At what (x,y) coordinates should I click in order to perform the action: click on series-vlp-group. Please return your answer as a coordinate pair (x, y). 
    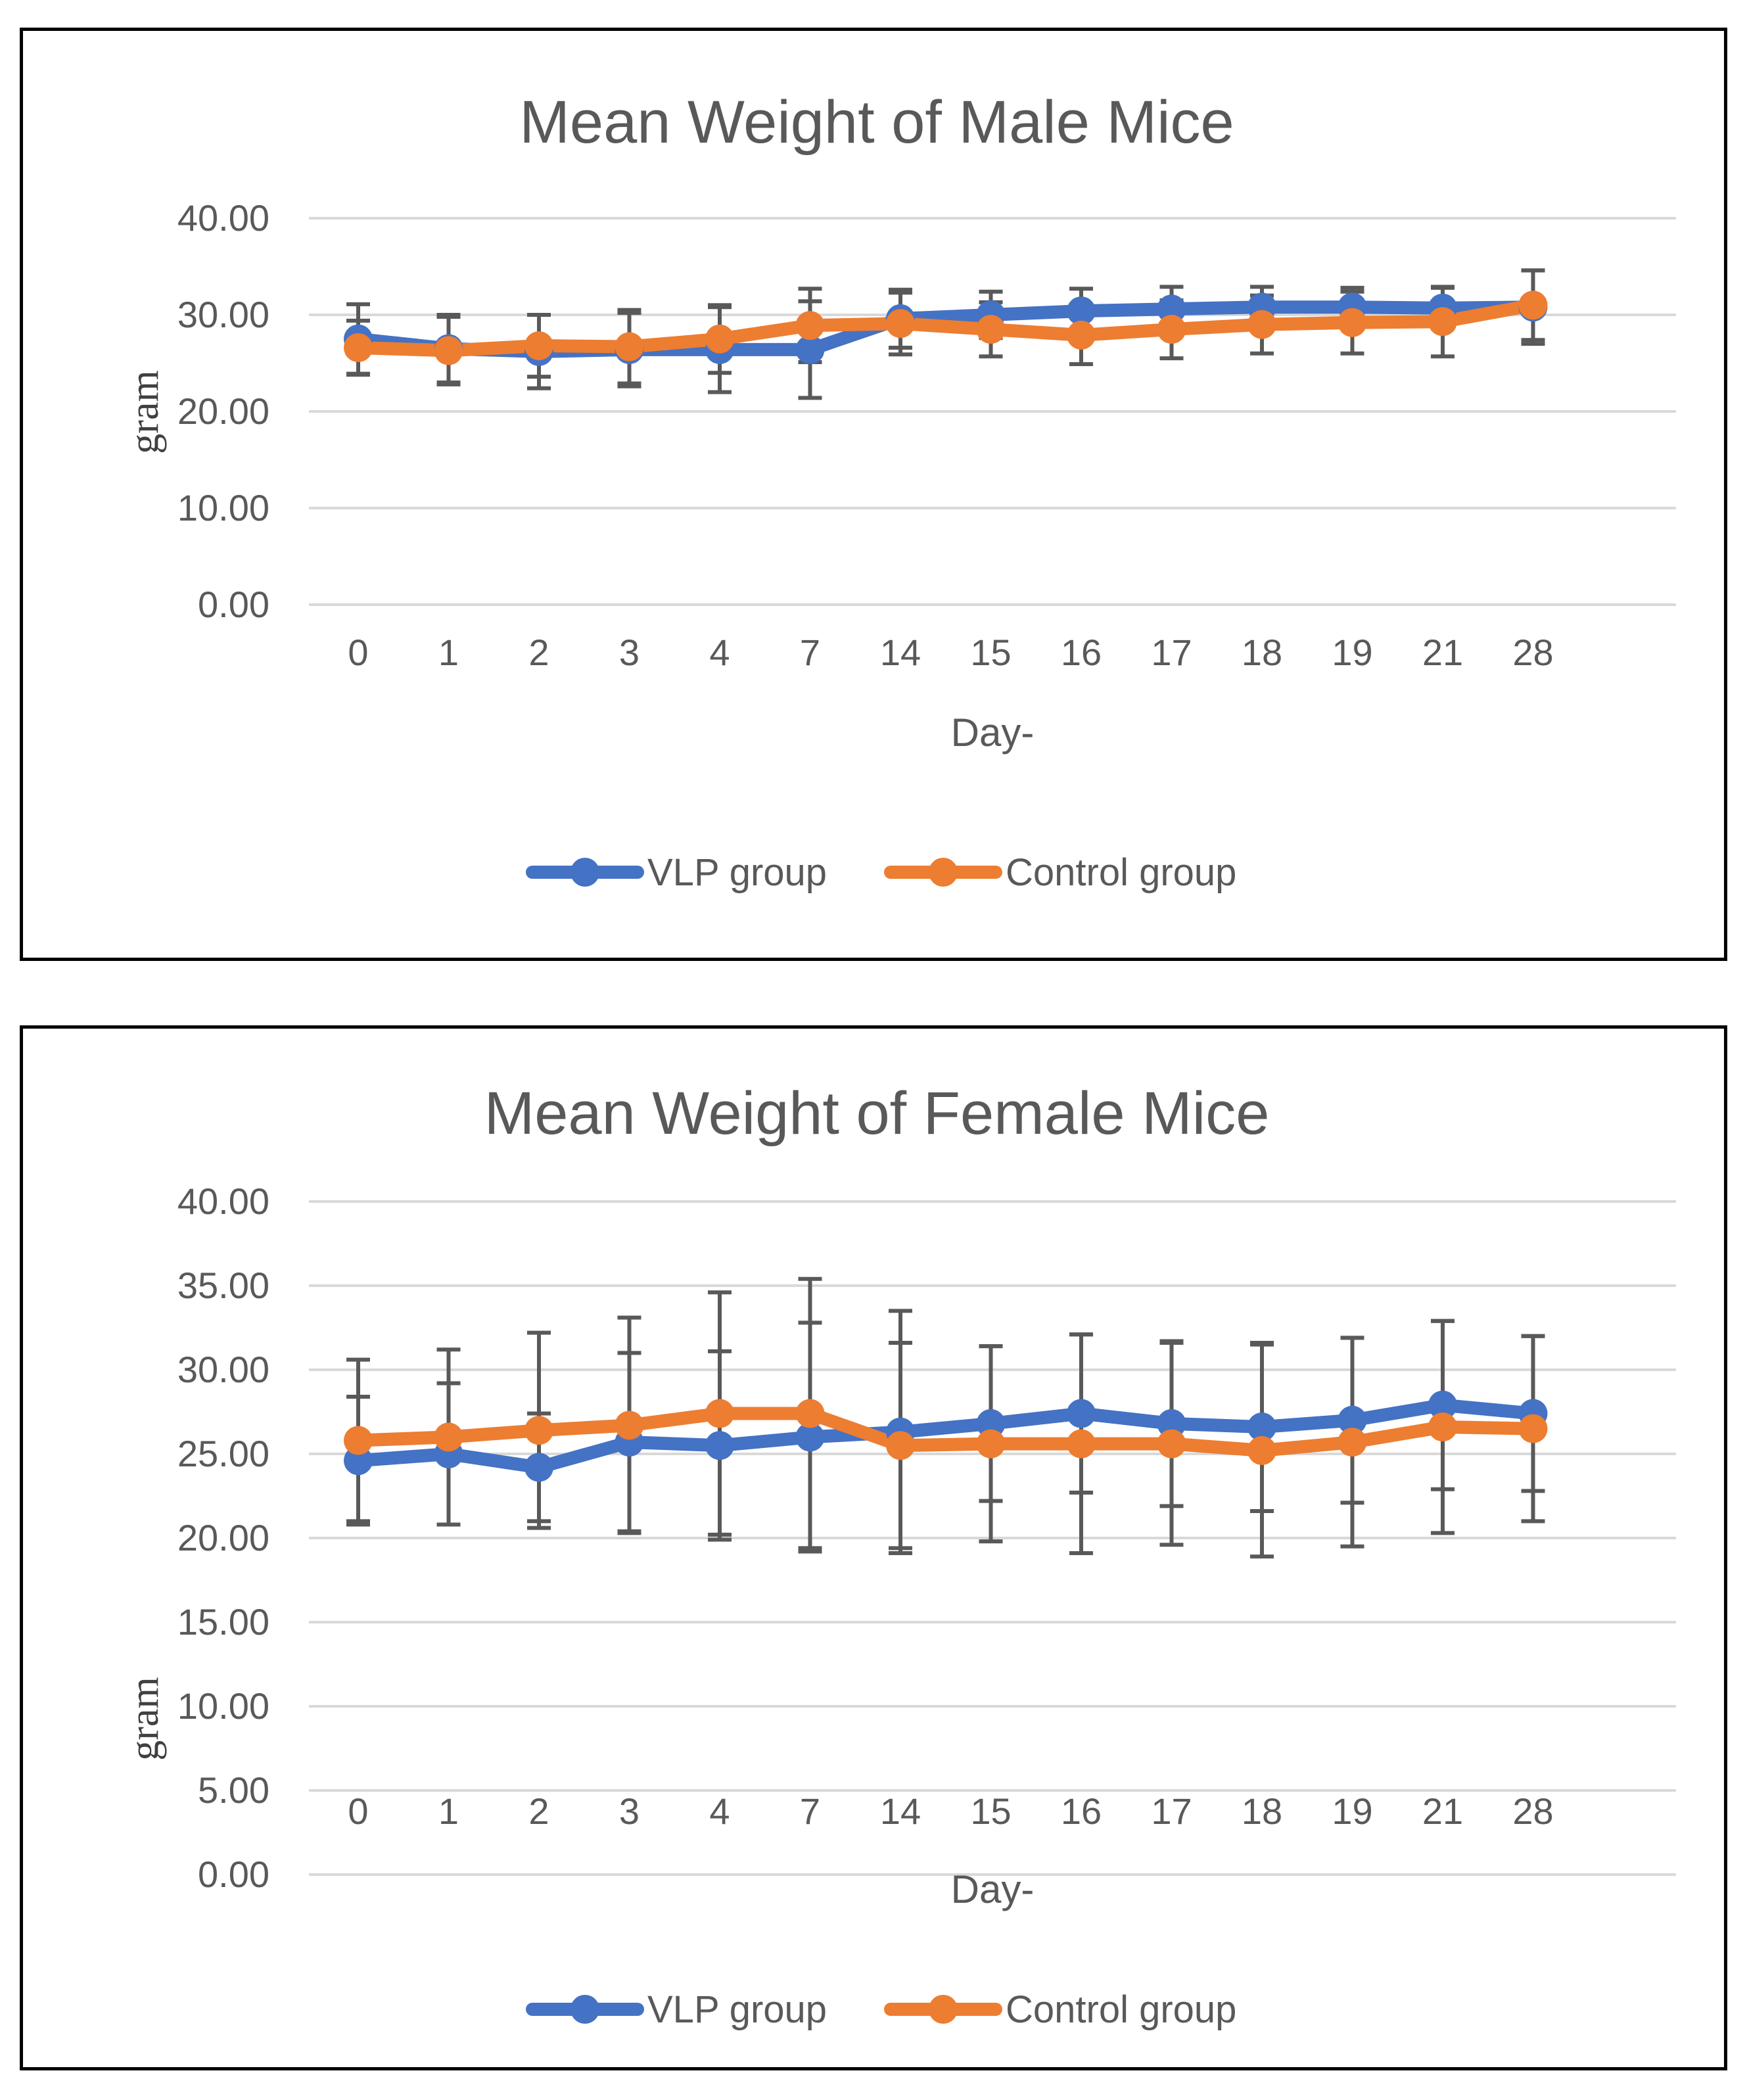
    Looking at the image, I should click on (946, 1436).